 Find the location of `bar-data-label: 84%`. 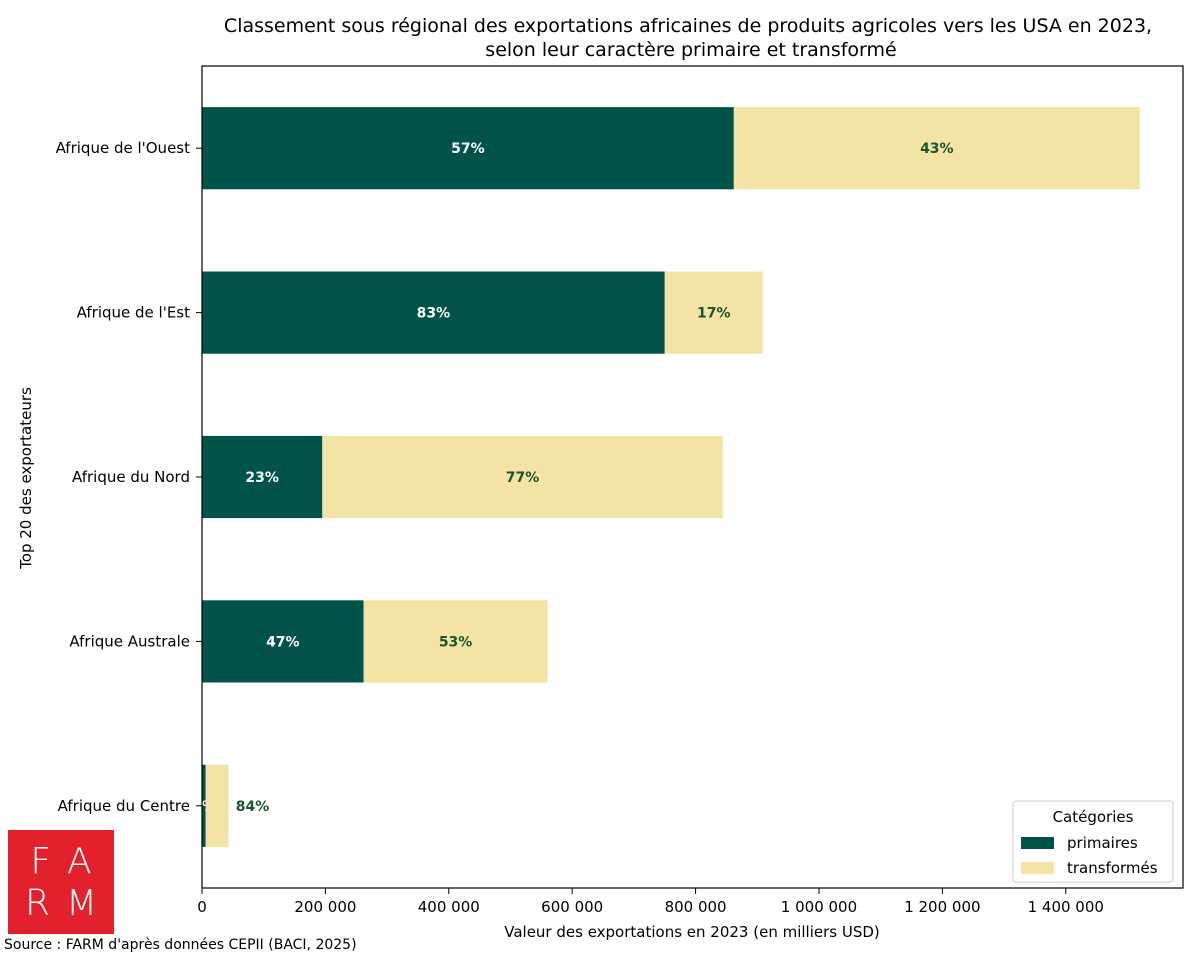

bar-data-label: 84% is located at coordinates (253, 807).